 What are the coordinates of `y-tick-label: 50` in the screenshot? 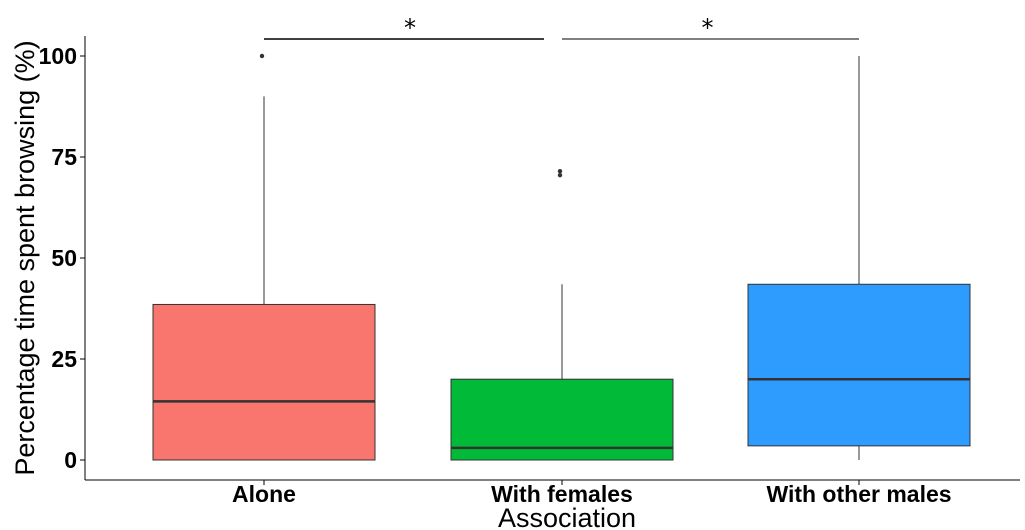 It's located at (64, 258).